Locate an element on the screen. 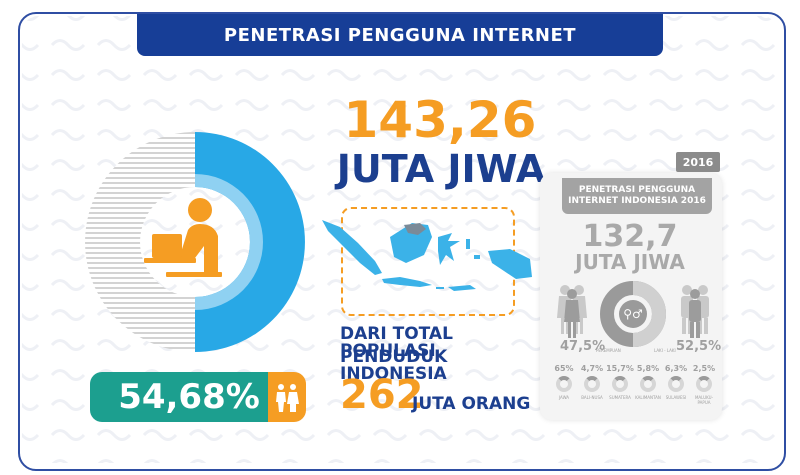 Image resolution: width=800 pixels, height=475 pixels. region-item: 6,3% SULAWESI is located at coordinates (676, 382).